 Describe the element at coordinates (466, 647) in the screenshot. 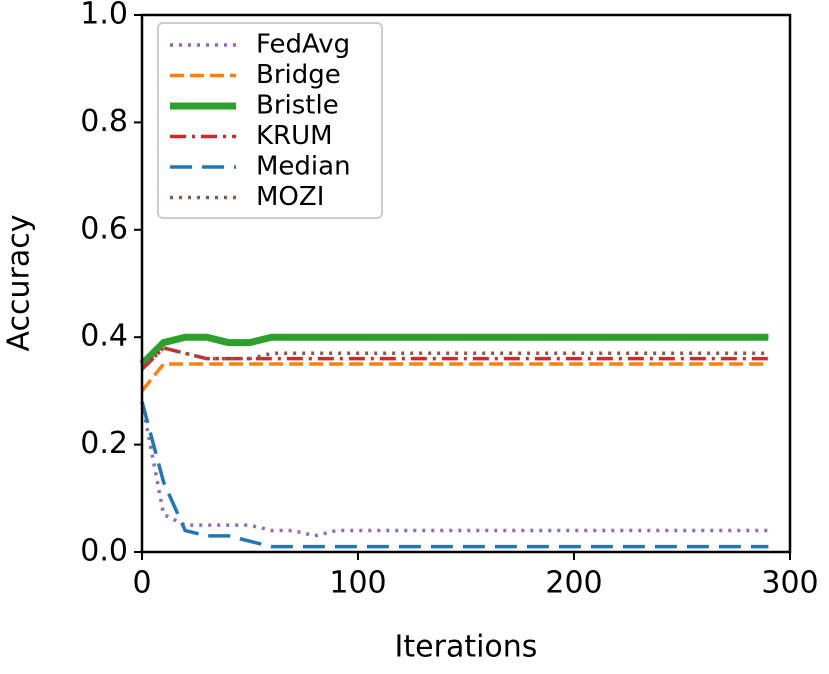

I see `x-axis-label: Iterations` at that location.